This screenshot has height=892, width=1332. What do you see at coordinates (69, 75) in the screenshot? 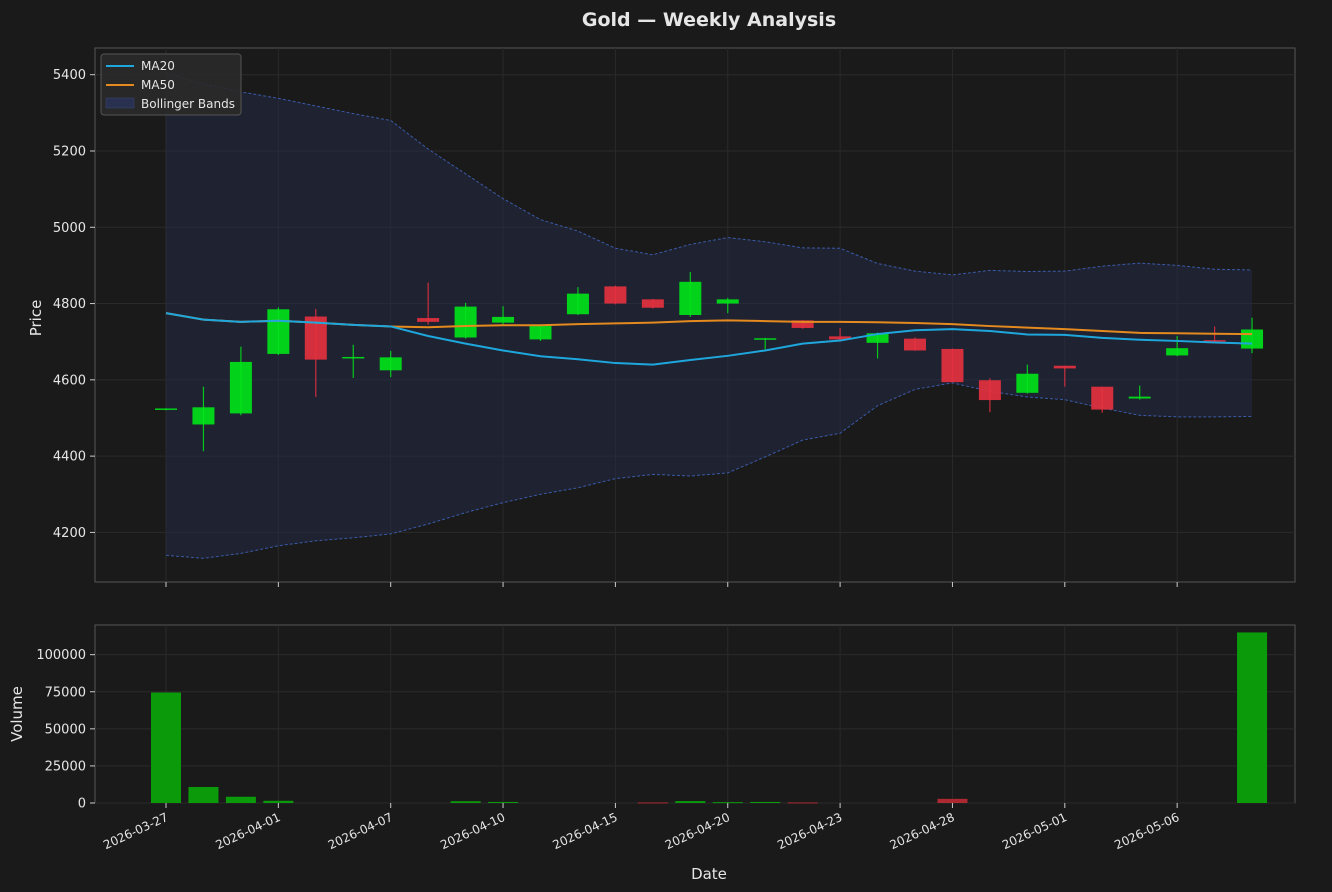
I see `price-ytick-label-6: 5400` at bounding box center [69, 75].